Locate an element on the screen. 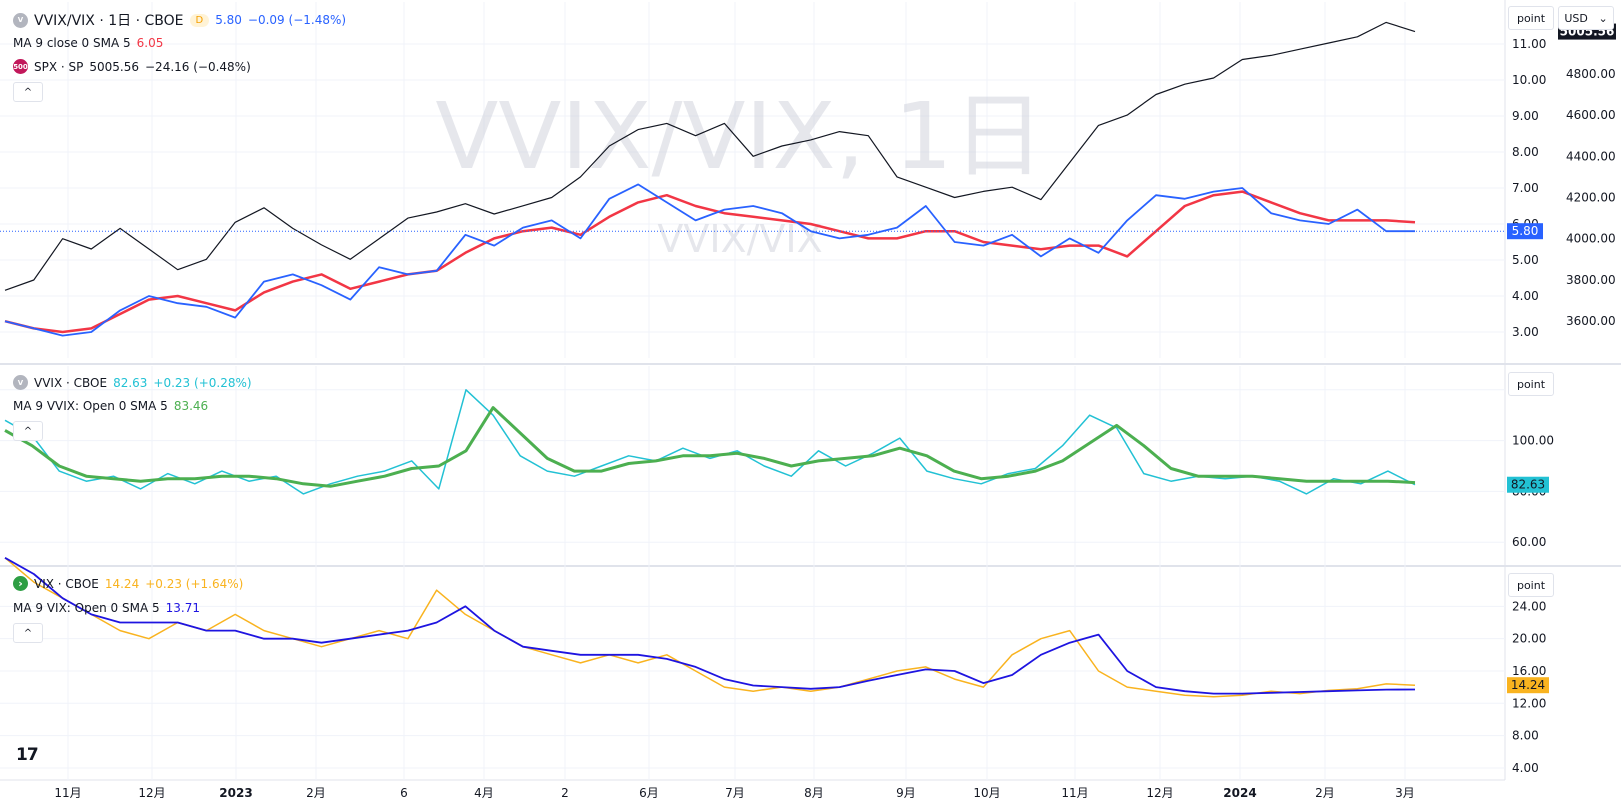 This screenshot has height=810, width=1621. y-tick-label: 11.00 is located at coordinates (1529, 44).